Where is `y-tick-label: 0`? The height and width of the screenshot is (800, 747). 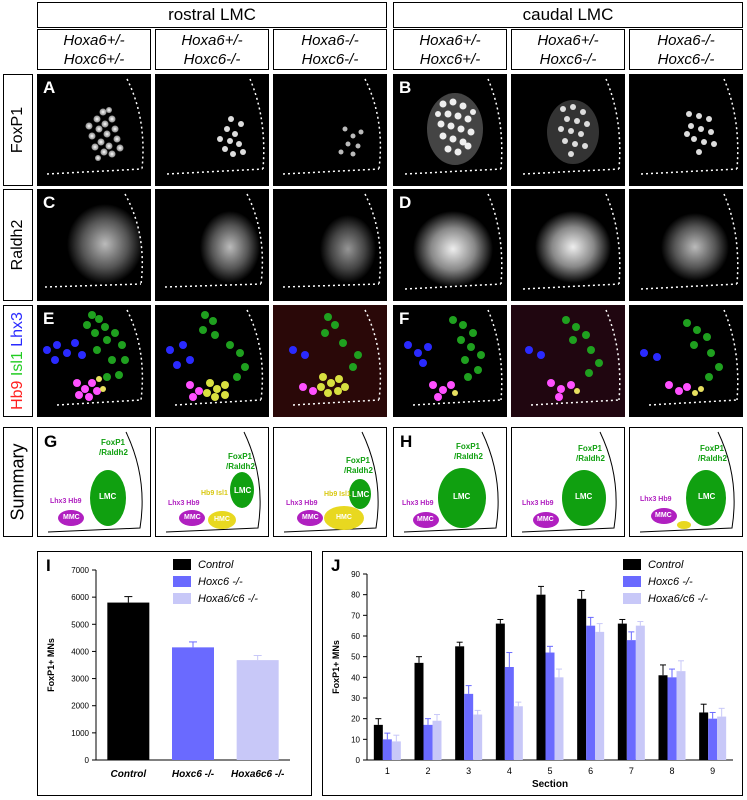
y-tick-label: 0 is located at coordinates (358, 760).